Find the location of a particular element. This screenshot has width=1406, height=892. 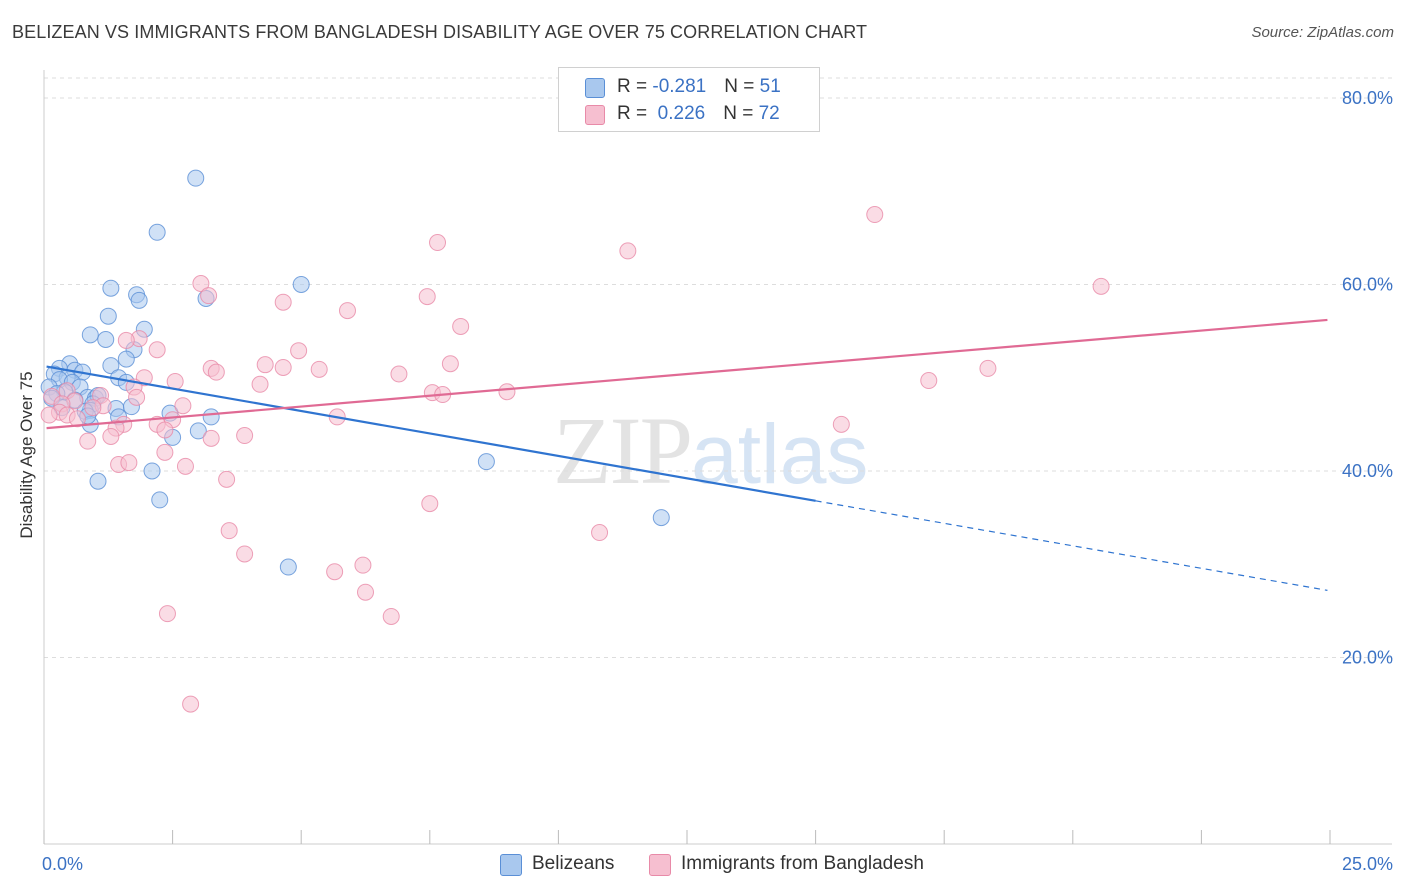

source-label: Source: ZipAtlas.com is located at coordinates (1322, 32).